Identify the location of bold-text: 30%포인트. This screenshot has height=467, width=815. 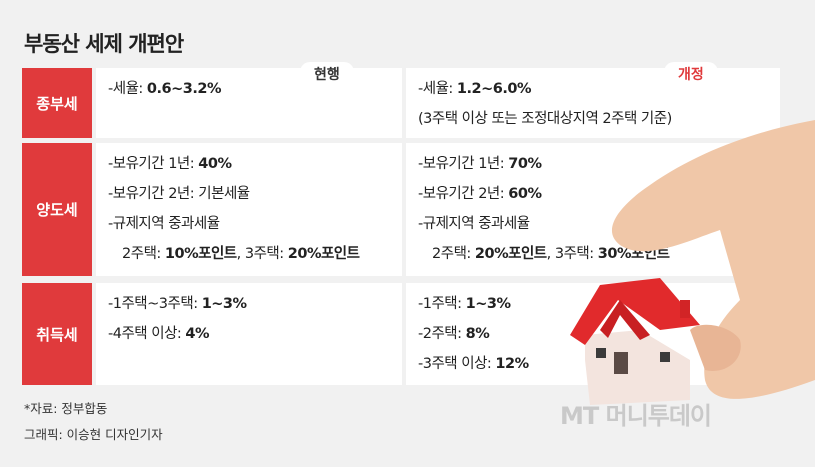
(633, 254).